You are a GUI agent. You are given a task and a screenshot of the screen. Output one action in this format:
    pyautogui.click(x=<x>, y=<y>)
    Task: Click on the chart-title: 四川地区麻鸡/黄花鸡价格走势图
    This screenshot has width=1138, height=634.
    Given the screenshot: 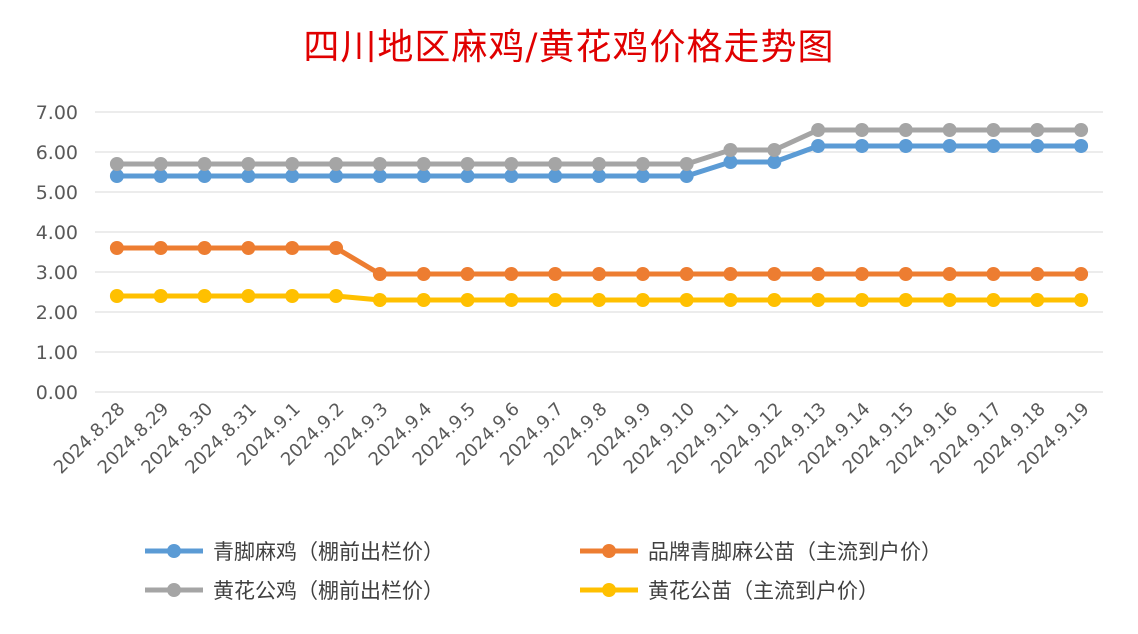 What is the action you would take?
    pyautogui.click(x=569, y=47)
    